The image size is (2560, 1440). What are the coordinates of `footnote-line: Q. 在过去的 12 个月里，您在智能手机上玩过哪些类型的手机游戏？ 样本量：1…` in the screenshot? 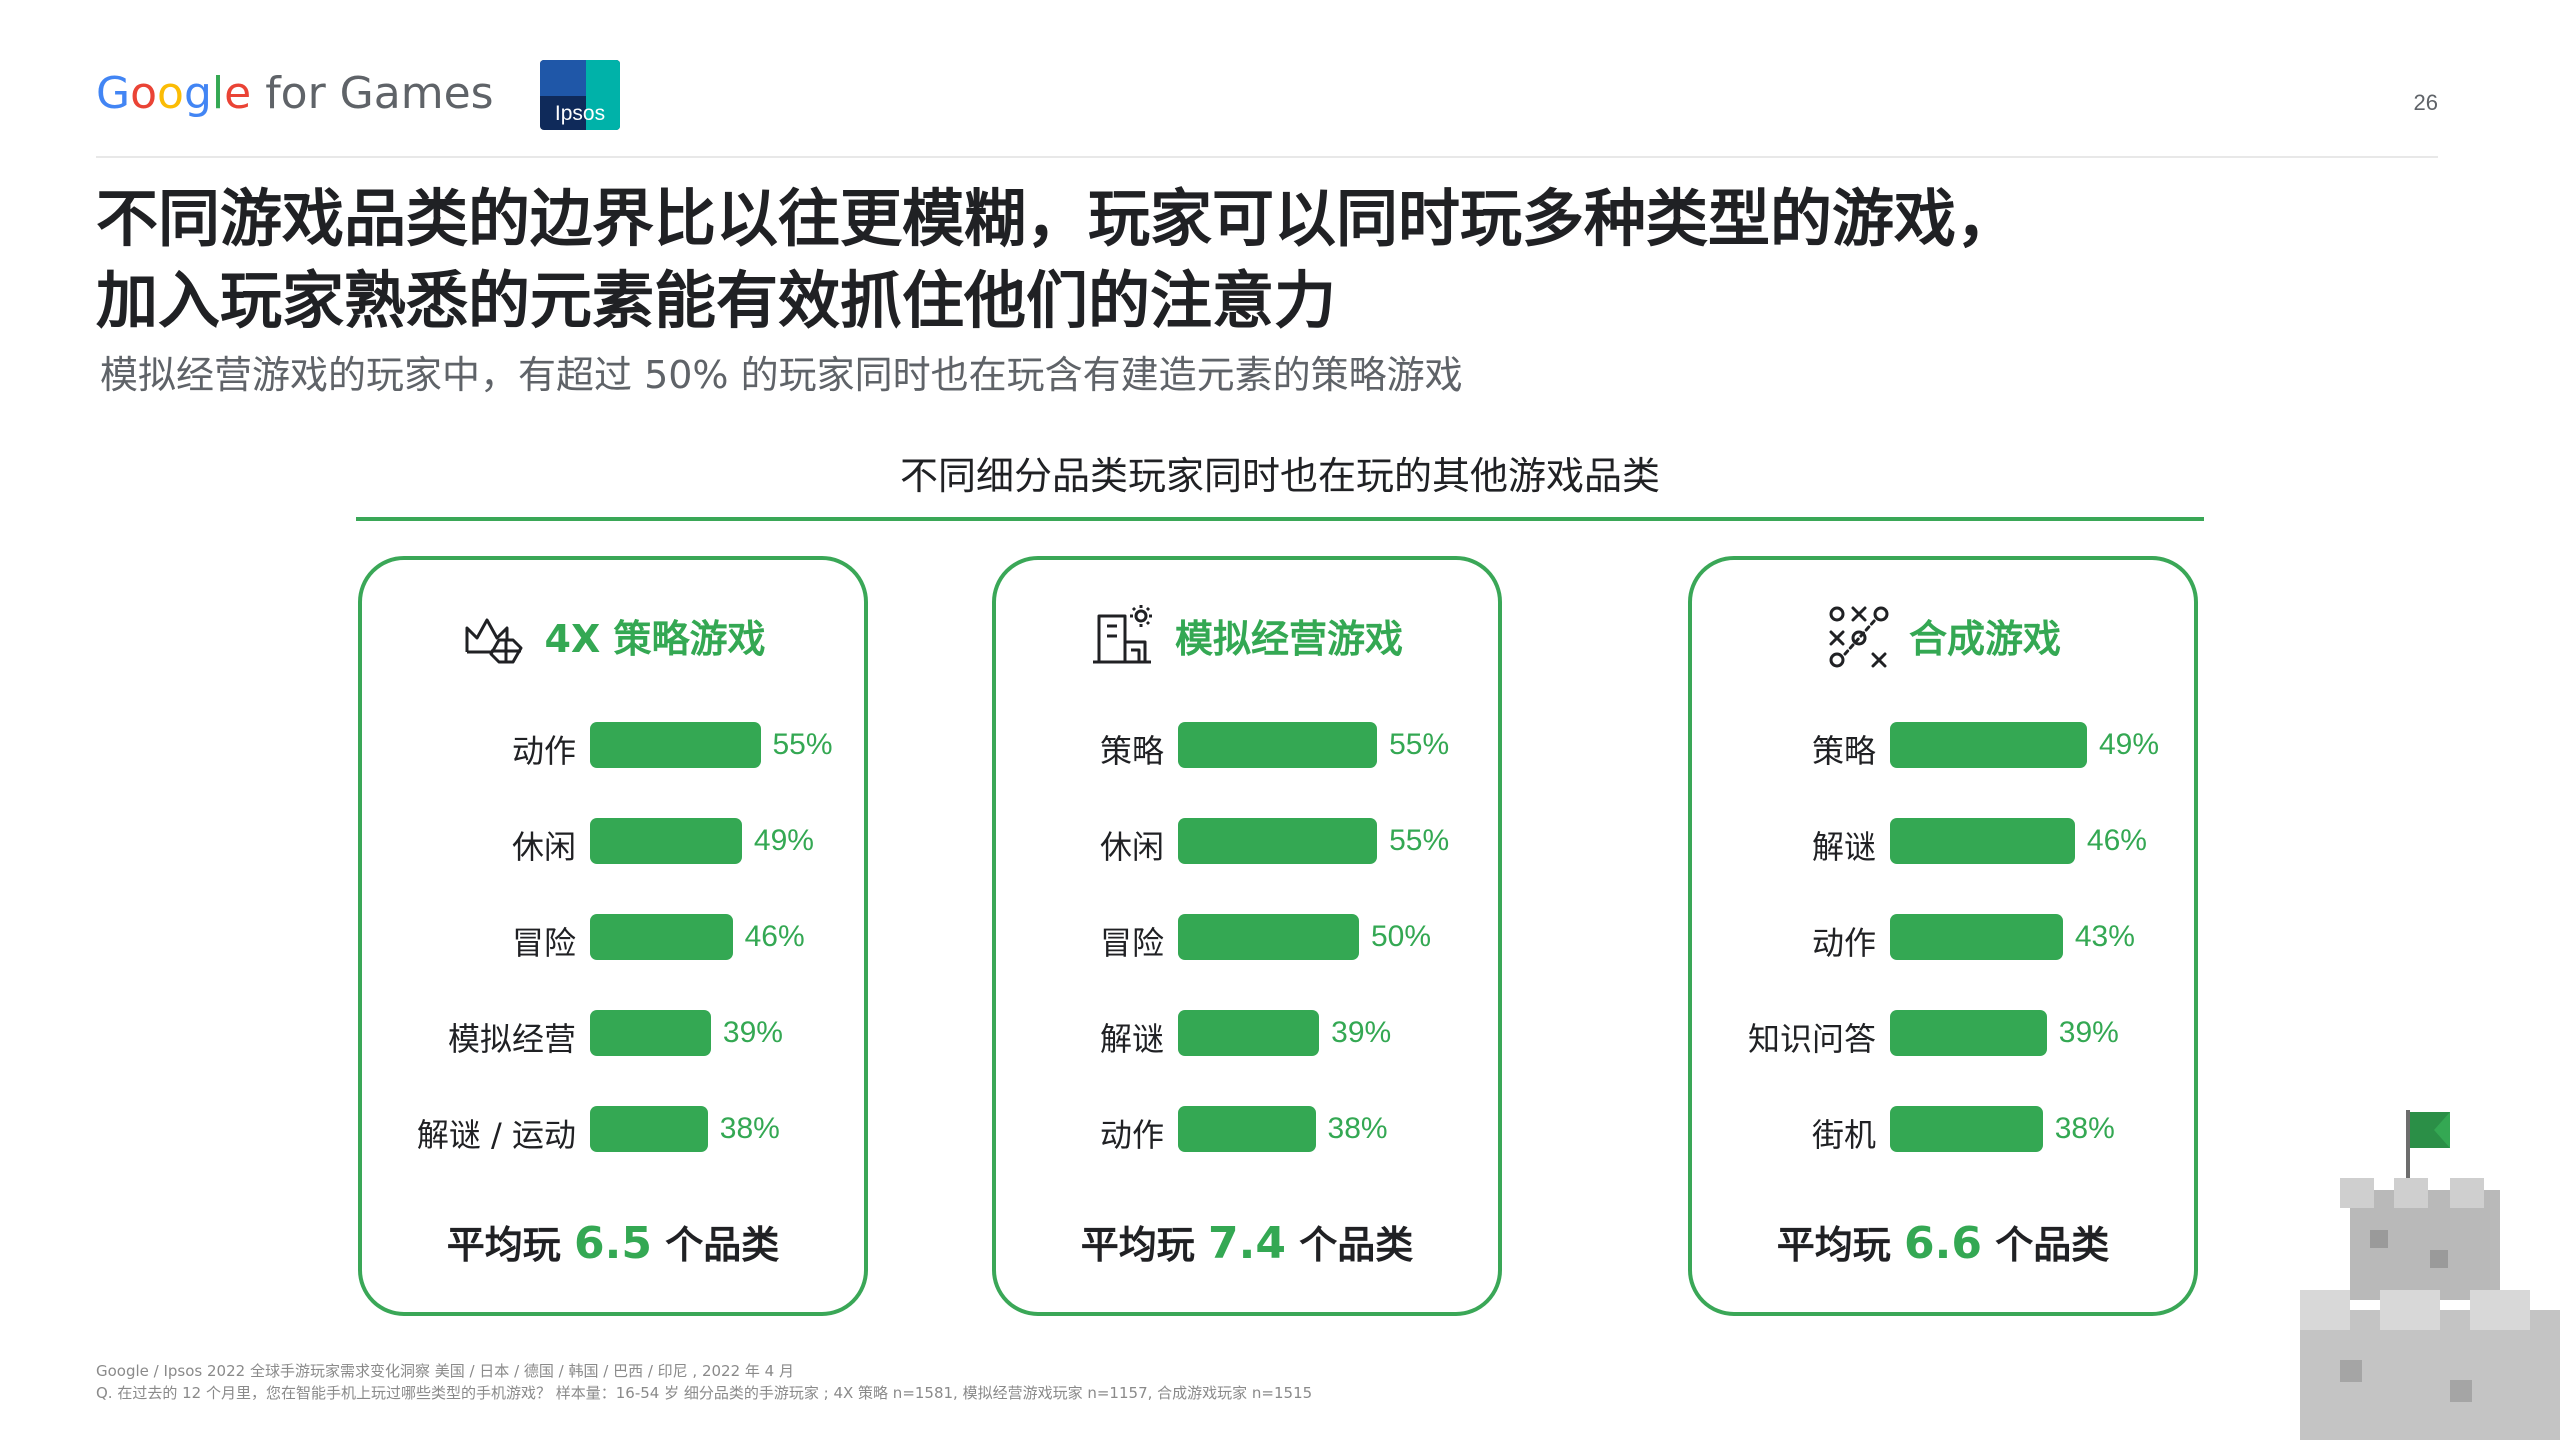 It's located at (704, 1393).